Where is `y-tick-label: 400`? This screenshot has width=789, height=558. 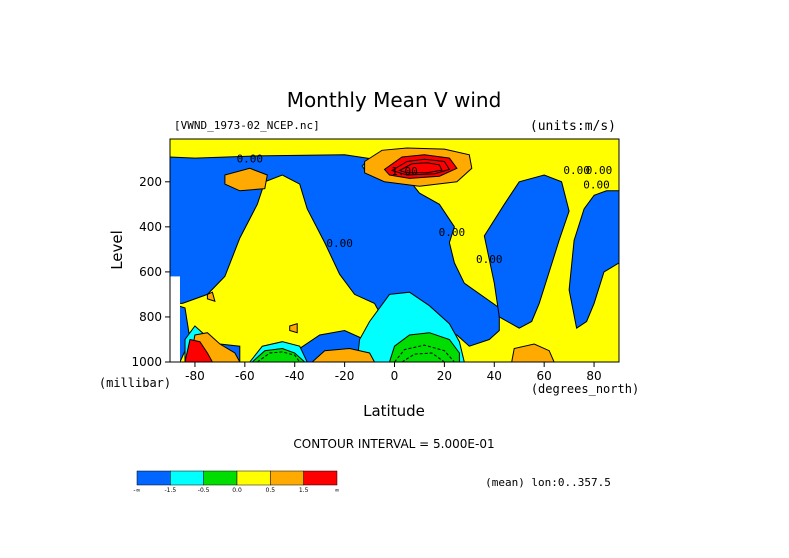 y-tick-label: 400 is located at coordinates (150, 227).